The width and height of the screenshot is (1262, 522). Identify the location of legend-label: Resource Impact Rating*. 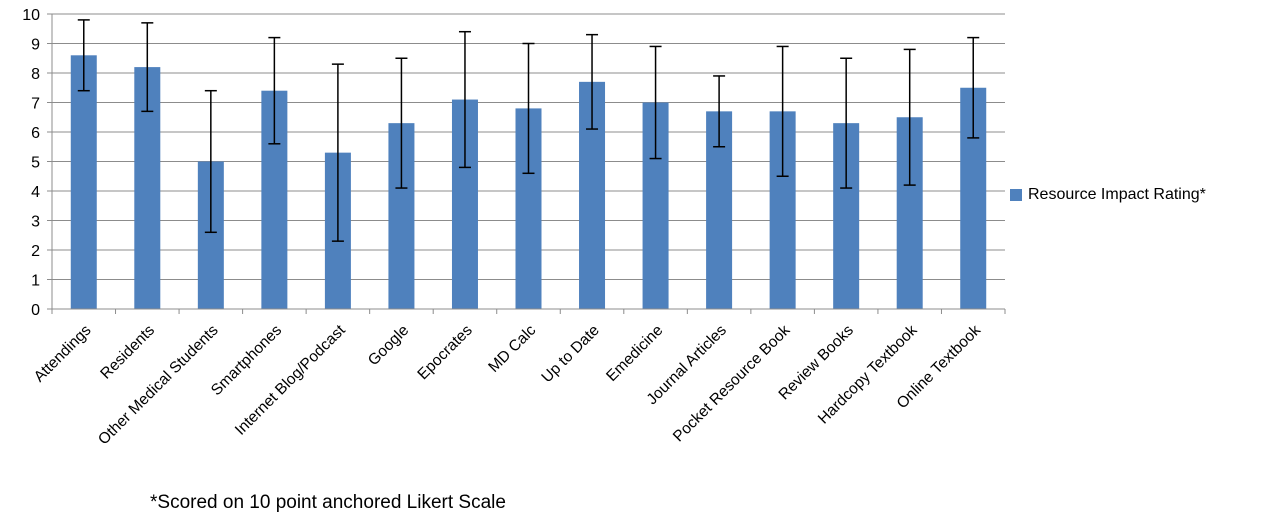
(1117, 194).